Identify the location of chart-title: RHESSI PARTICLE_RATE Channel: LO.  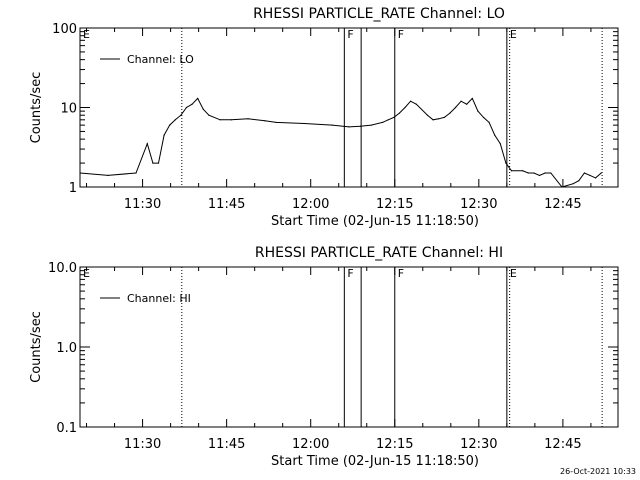
(379, 14).